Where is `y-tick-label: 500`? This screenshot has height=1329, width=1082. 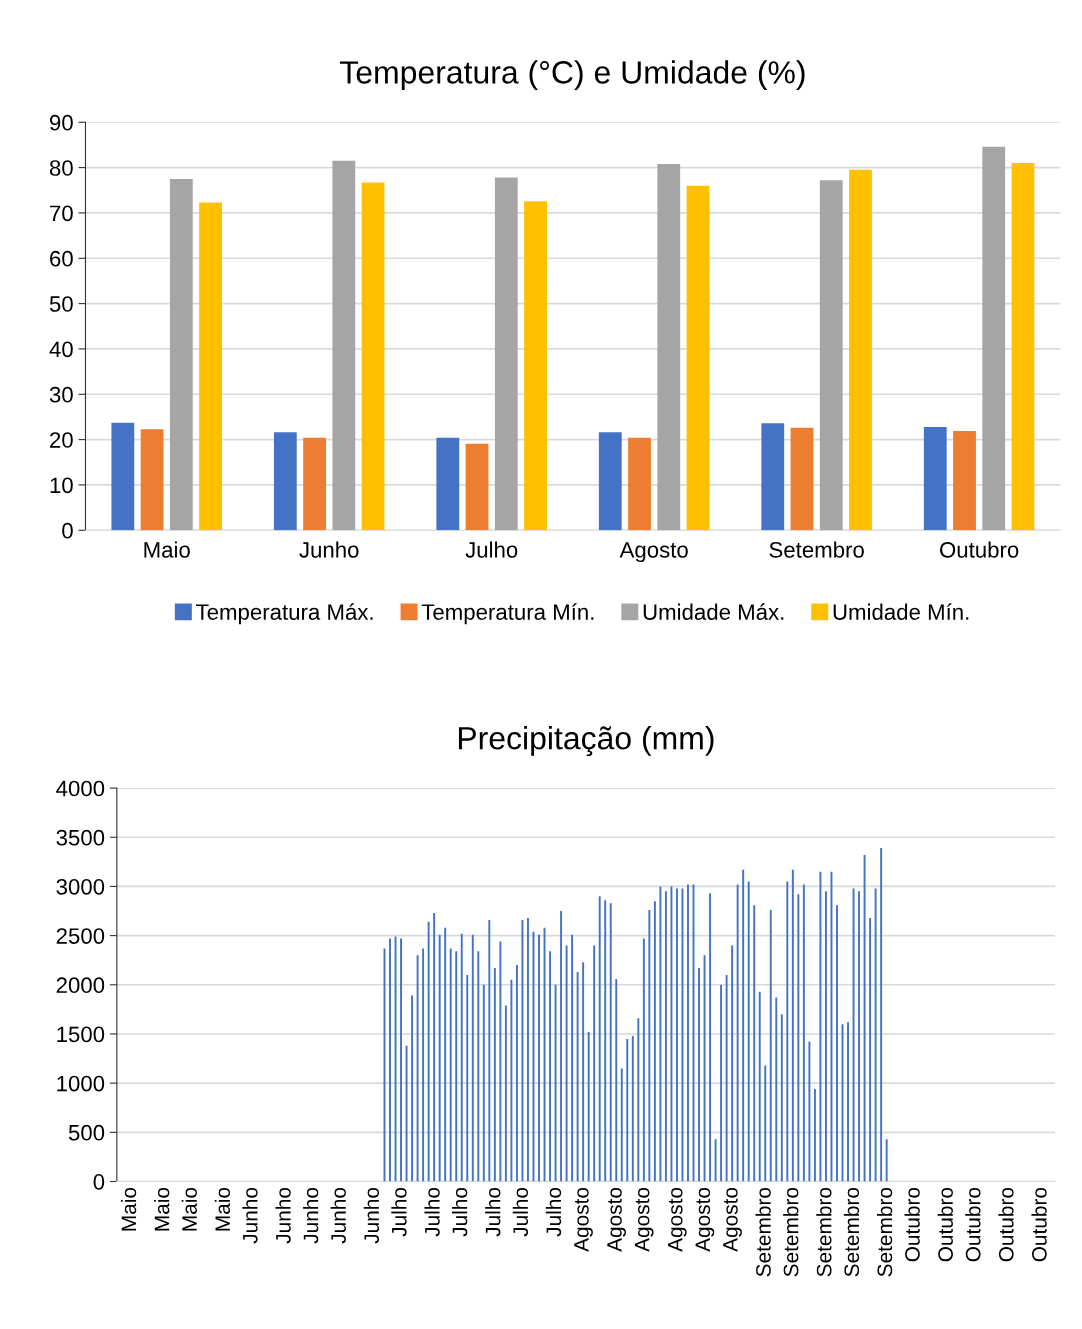
y-tick-label: 500 is located at coordinates (86, 1132).